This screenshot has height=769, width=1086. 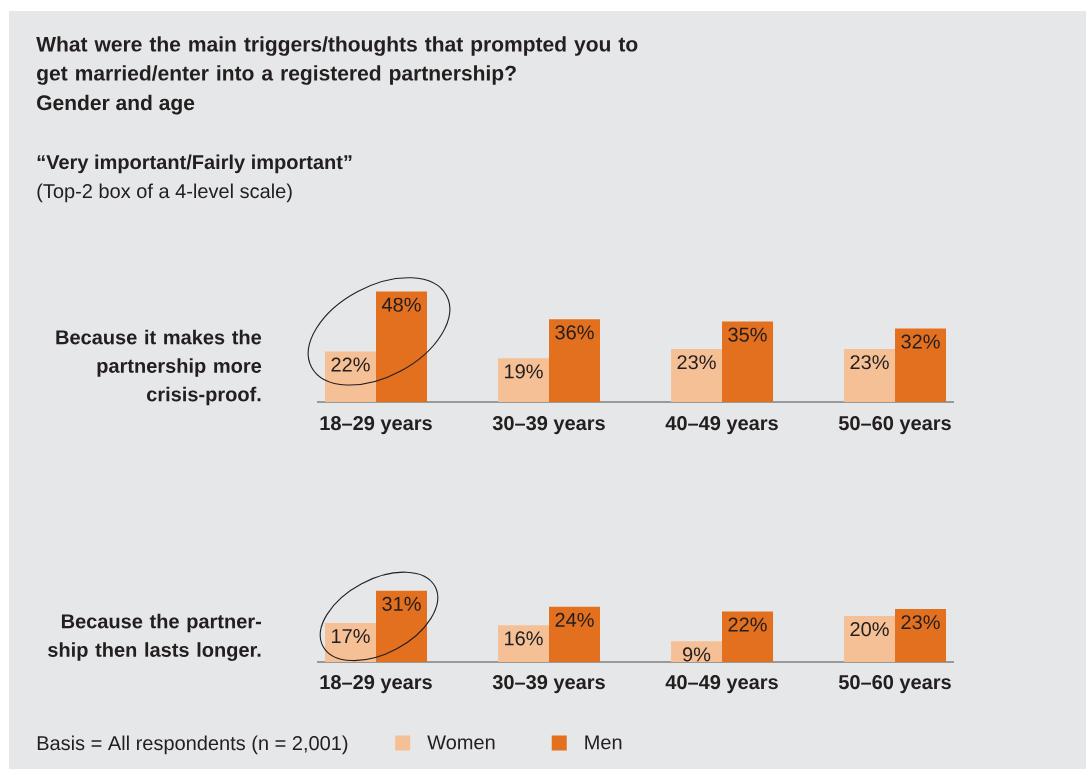 What do you see at coordinates (164, 193) in the screenshot?
I see `text: (Top-2 box of a 4-level scale)` at bounding box center [164, 193].